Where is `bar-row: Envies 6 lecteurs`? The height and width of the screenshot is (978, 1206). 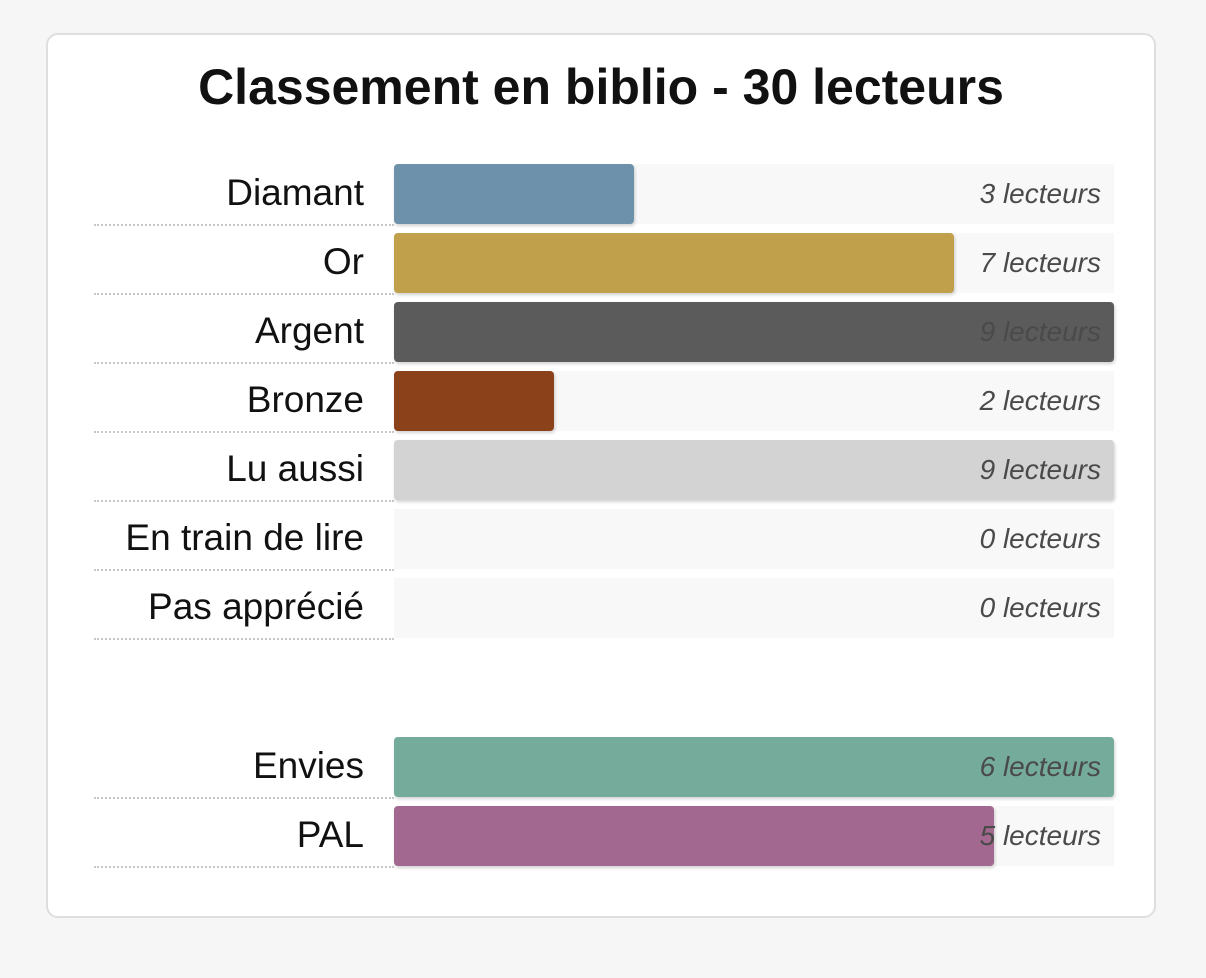
bar-row: Envies 6 lecteurs is located at coordinates (604, 768).